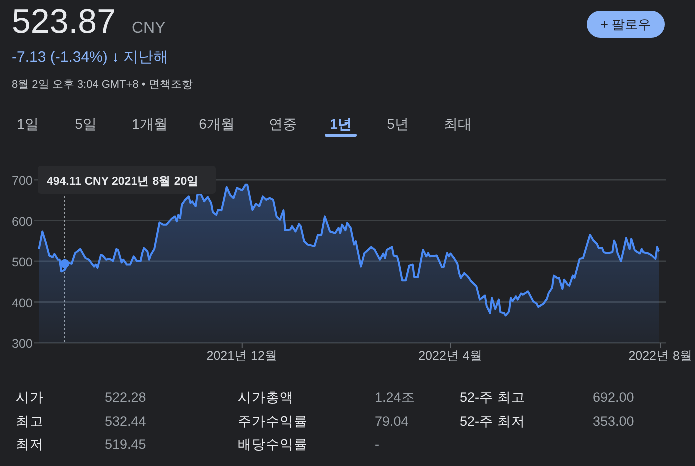  I want to click on y-tick-label: 400, so click(22, 303).